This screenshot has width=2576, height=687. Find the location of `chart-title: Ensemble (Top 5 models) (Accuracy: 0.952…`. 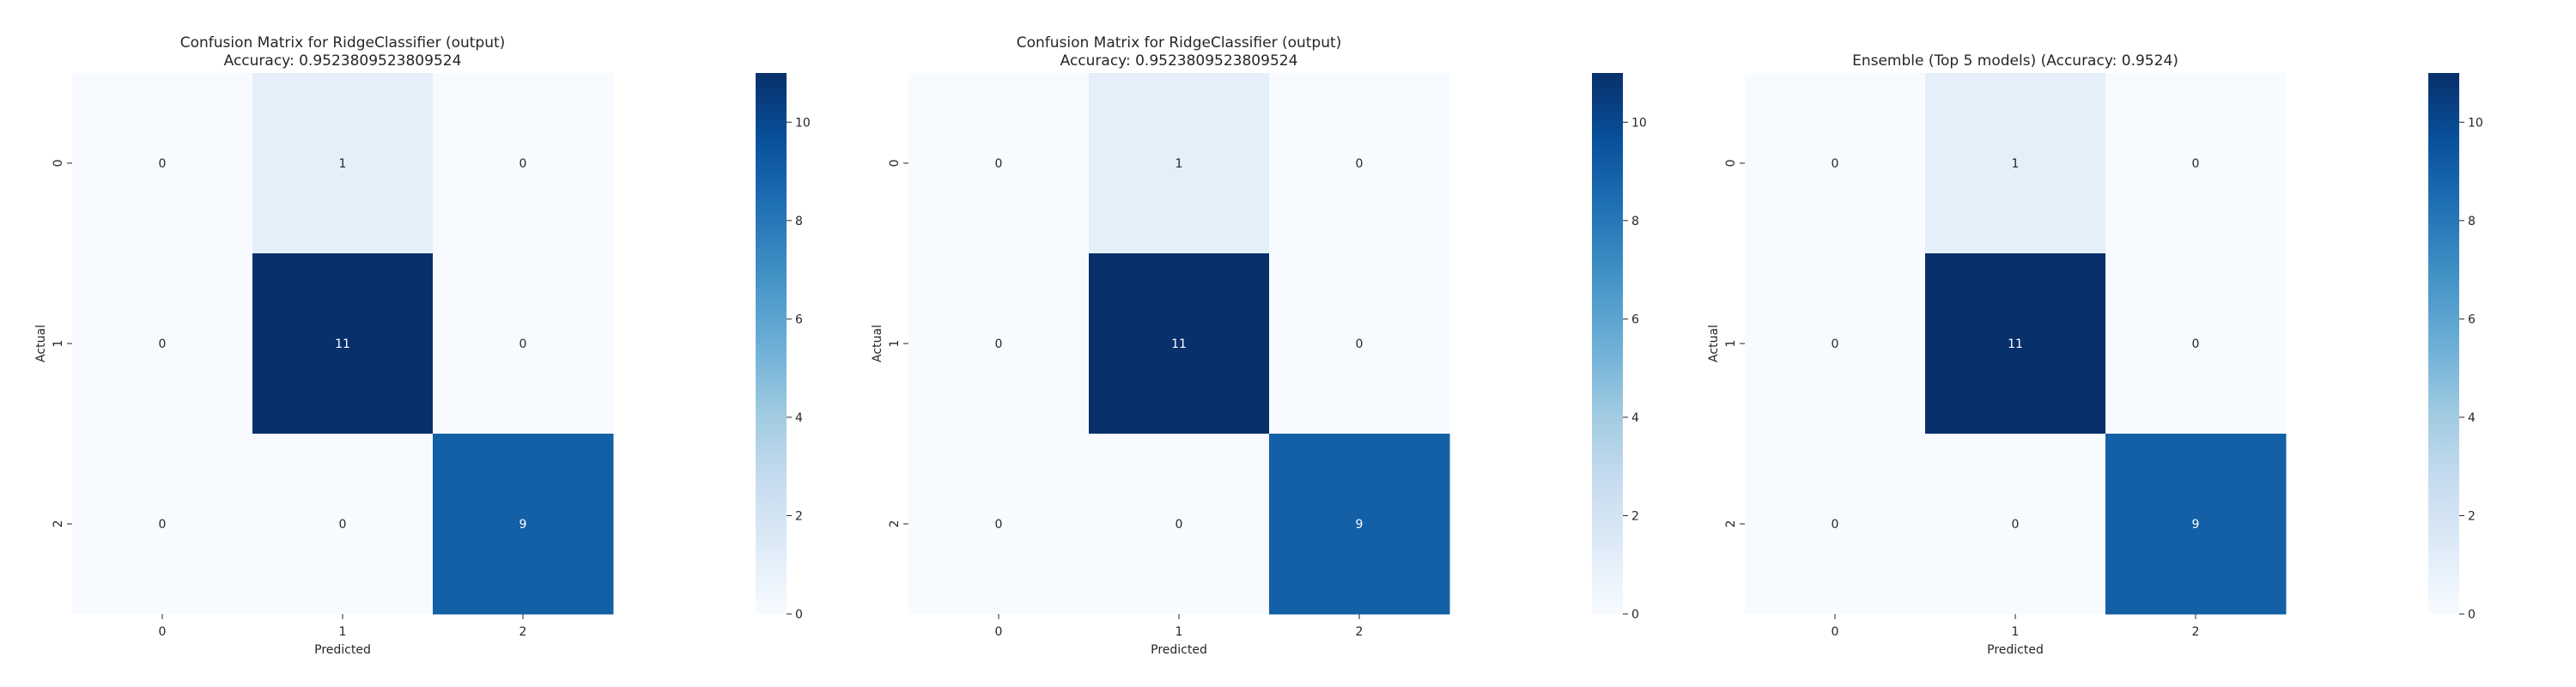

chart-title: Ensemble (Top 5 models) (Accuracy: 0.952… is located at coordinates (2015, 61).